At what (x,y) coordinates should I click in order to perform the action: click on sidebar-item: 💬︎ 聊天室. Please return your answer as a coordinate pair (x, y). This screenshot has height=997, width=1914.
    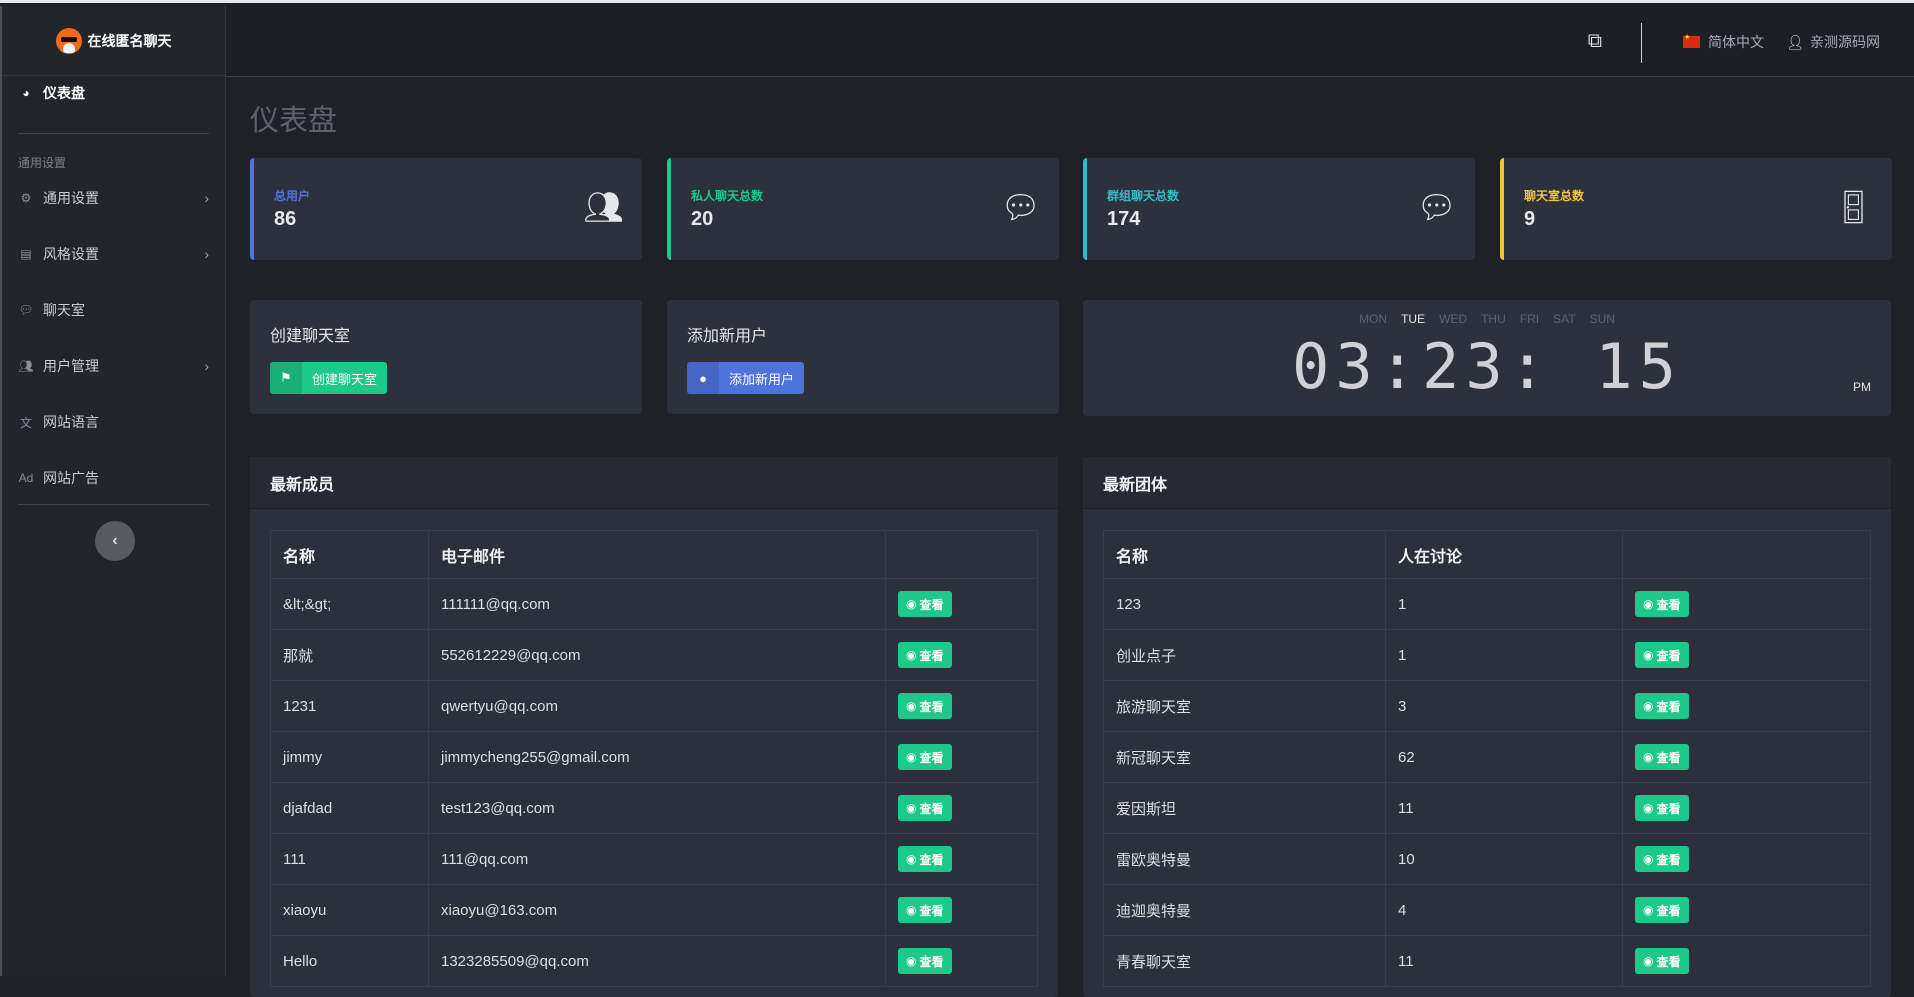
    Looking at the image, I should click on (113, 310).